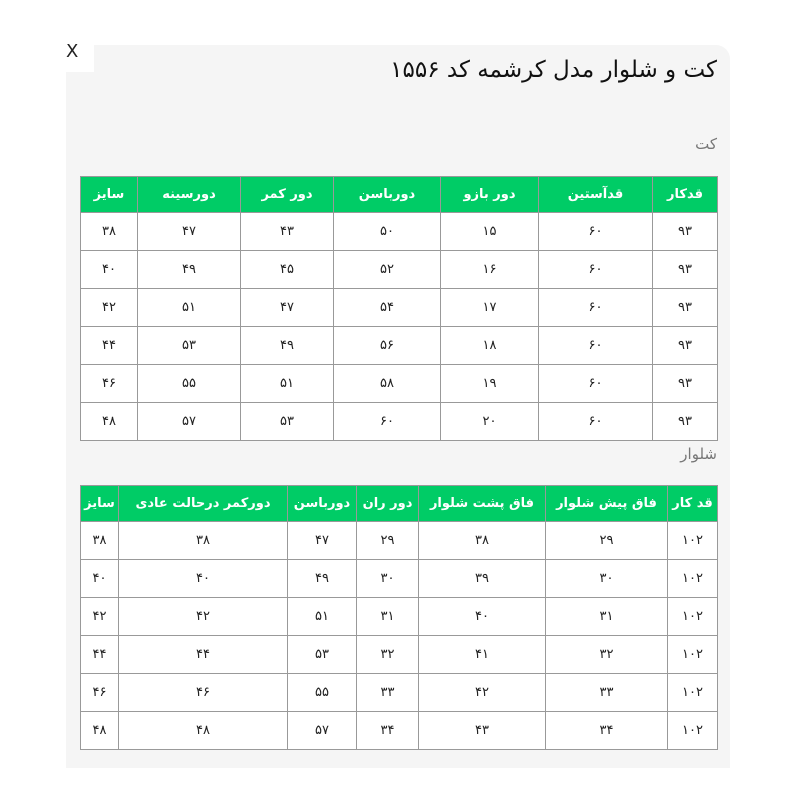 The image size is (800, 800). What do you see at coordinates (287, 269) in the screenshot?
I see `table-cell: ۴۵` at bounding box center [287, 269].